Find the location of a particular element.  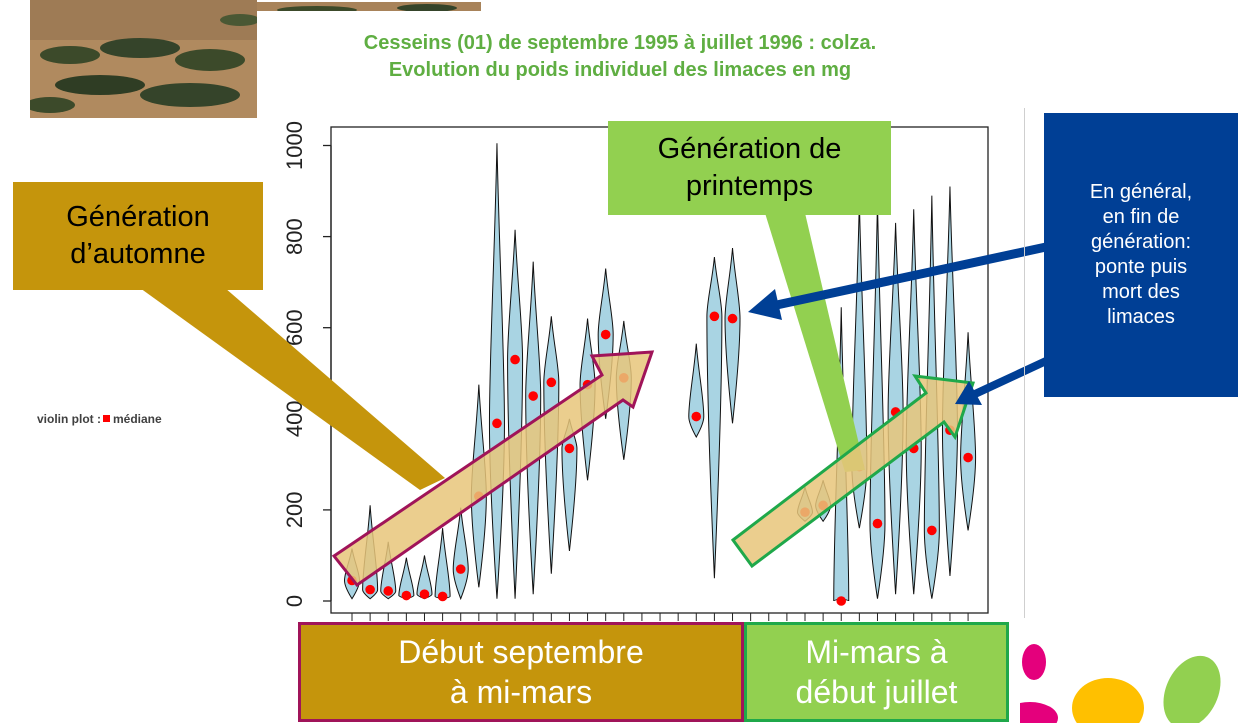

period-label-autumn: Début septembre à mi-mars is located at coordinates (521, 672).